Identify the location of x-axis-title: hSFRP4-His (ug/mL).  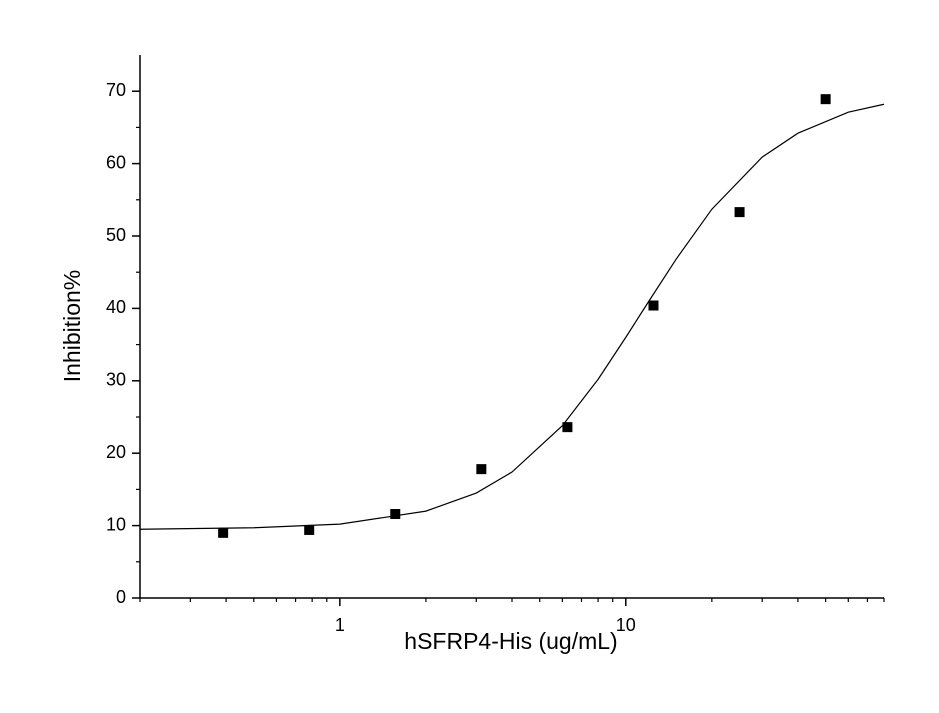
(510, 641).